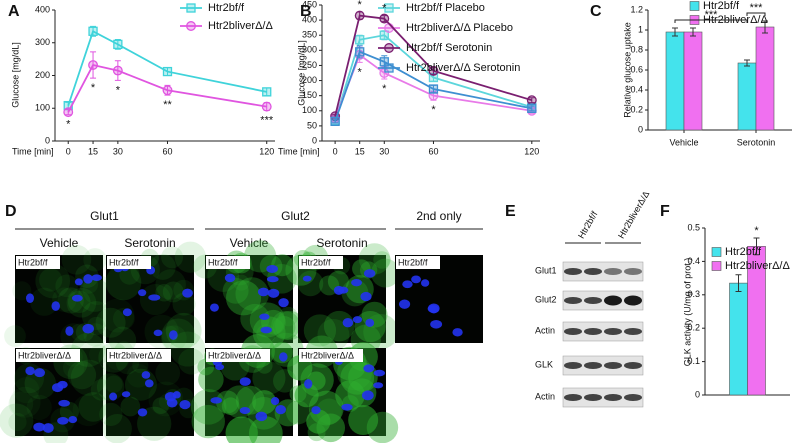 This screenshot has width=800, height=443. Describe the element at coordinates (44, 355) in the screenshot. I see `genotype-label: Htr2bliverΔ/Δ` at that location.